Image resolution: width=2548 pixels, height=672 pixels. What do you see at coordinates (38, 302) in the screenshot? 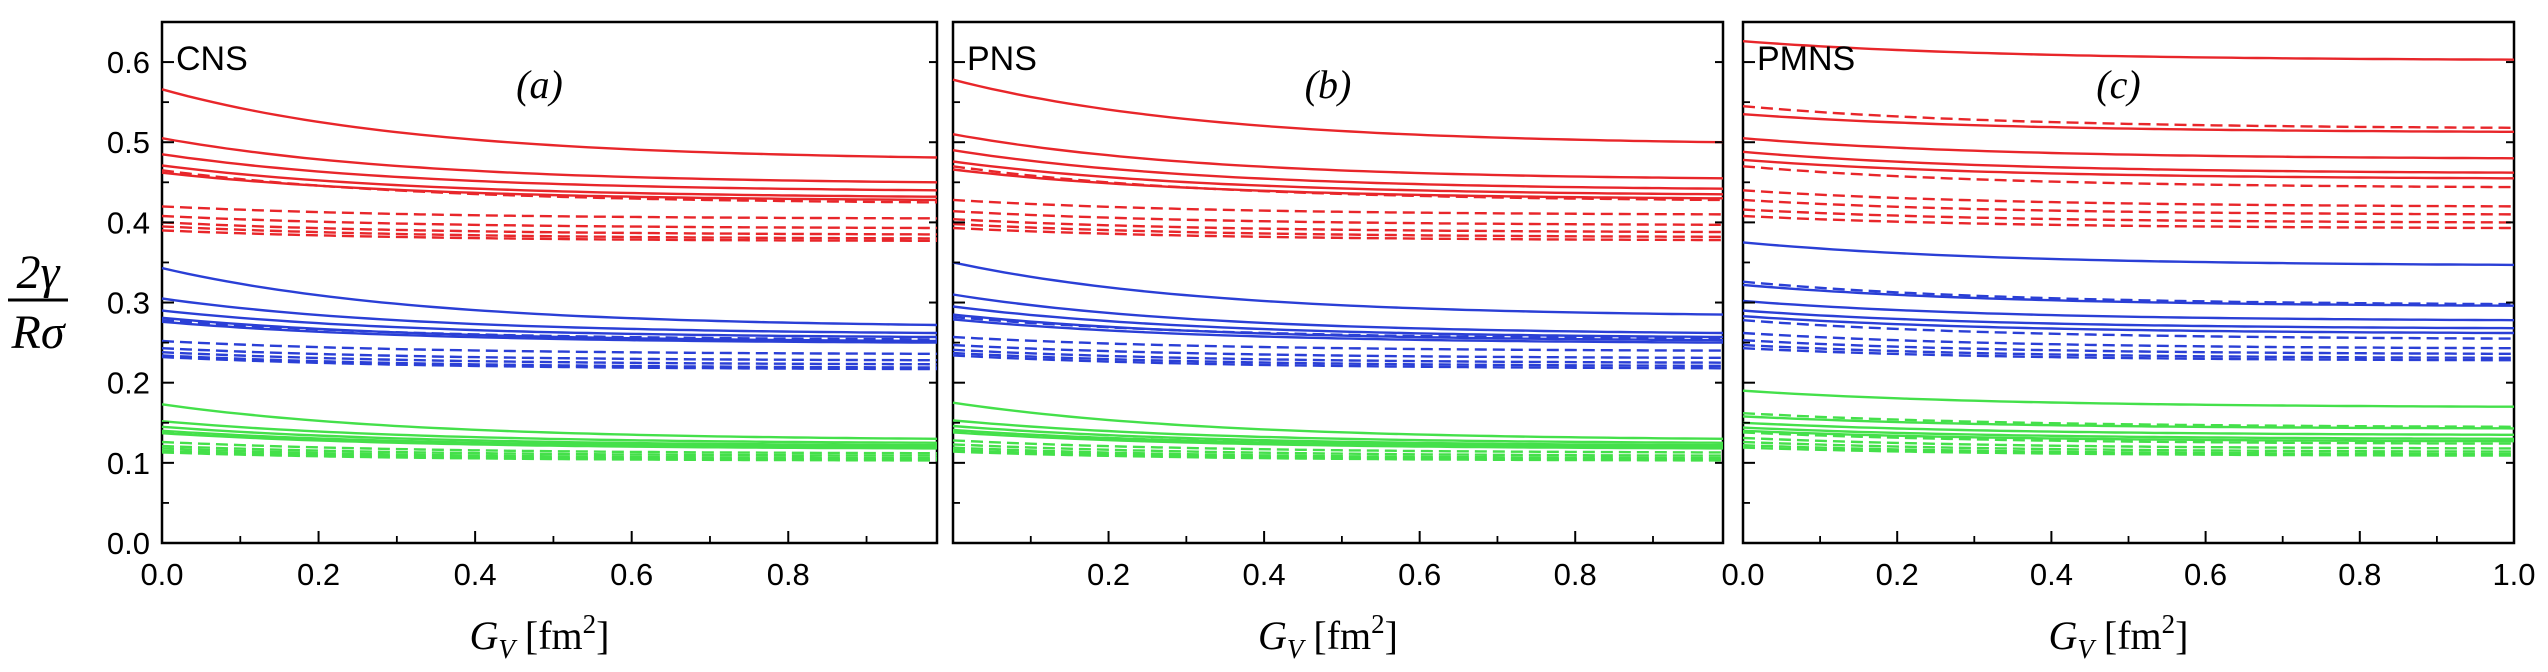
I see `y-axis-label: 2γ Rσ` at bounding box center [38, 302].